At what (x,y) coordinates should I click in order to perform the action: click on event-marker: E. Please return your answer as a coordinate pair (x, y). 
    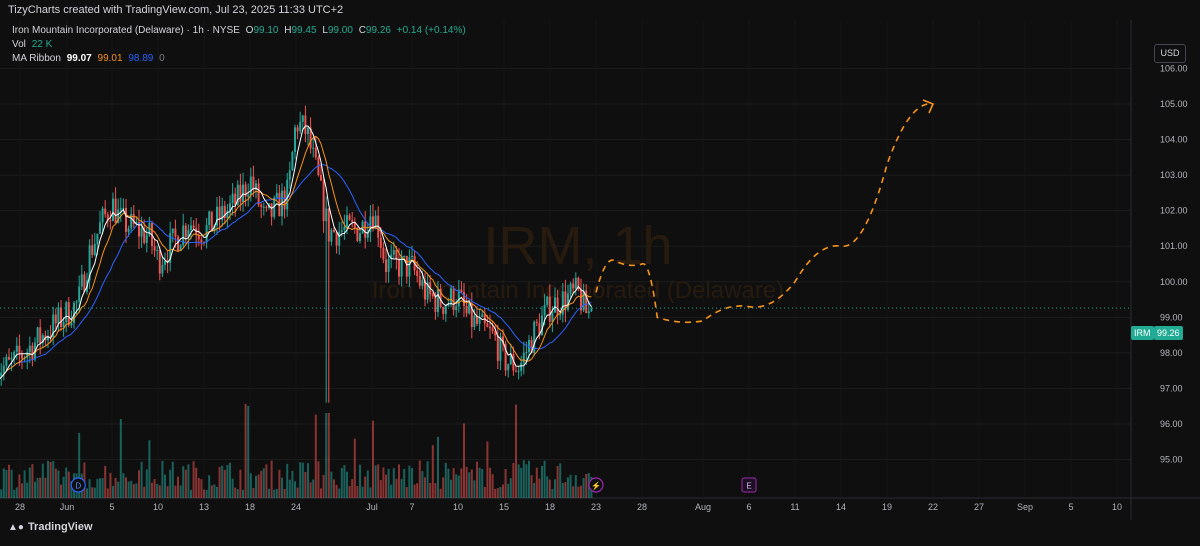
    Looking at the image, I should click on (749, 485).